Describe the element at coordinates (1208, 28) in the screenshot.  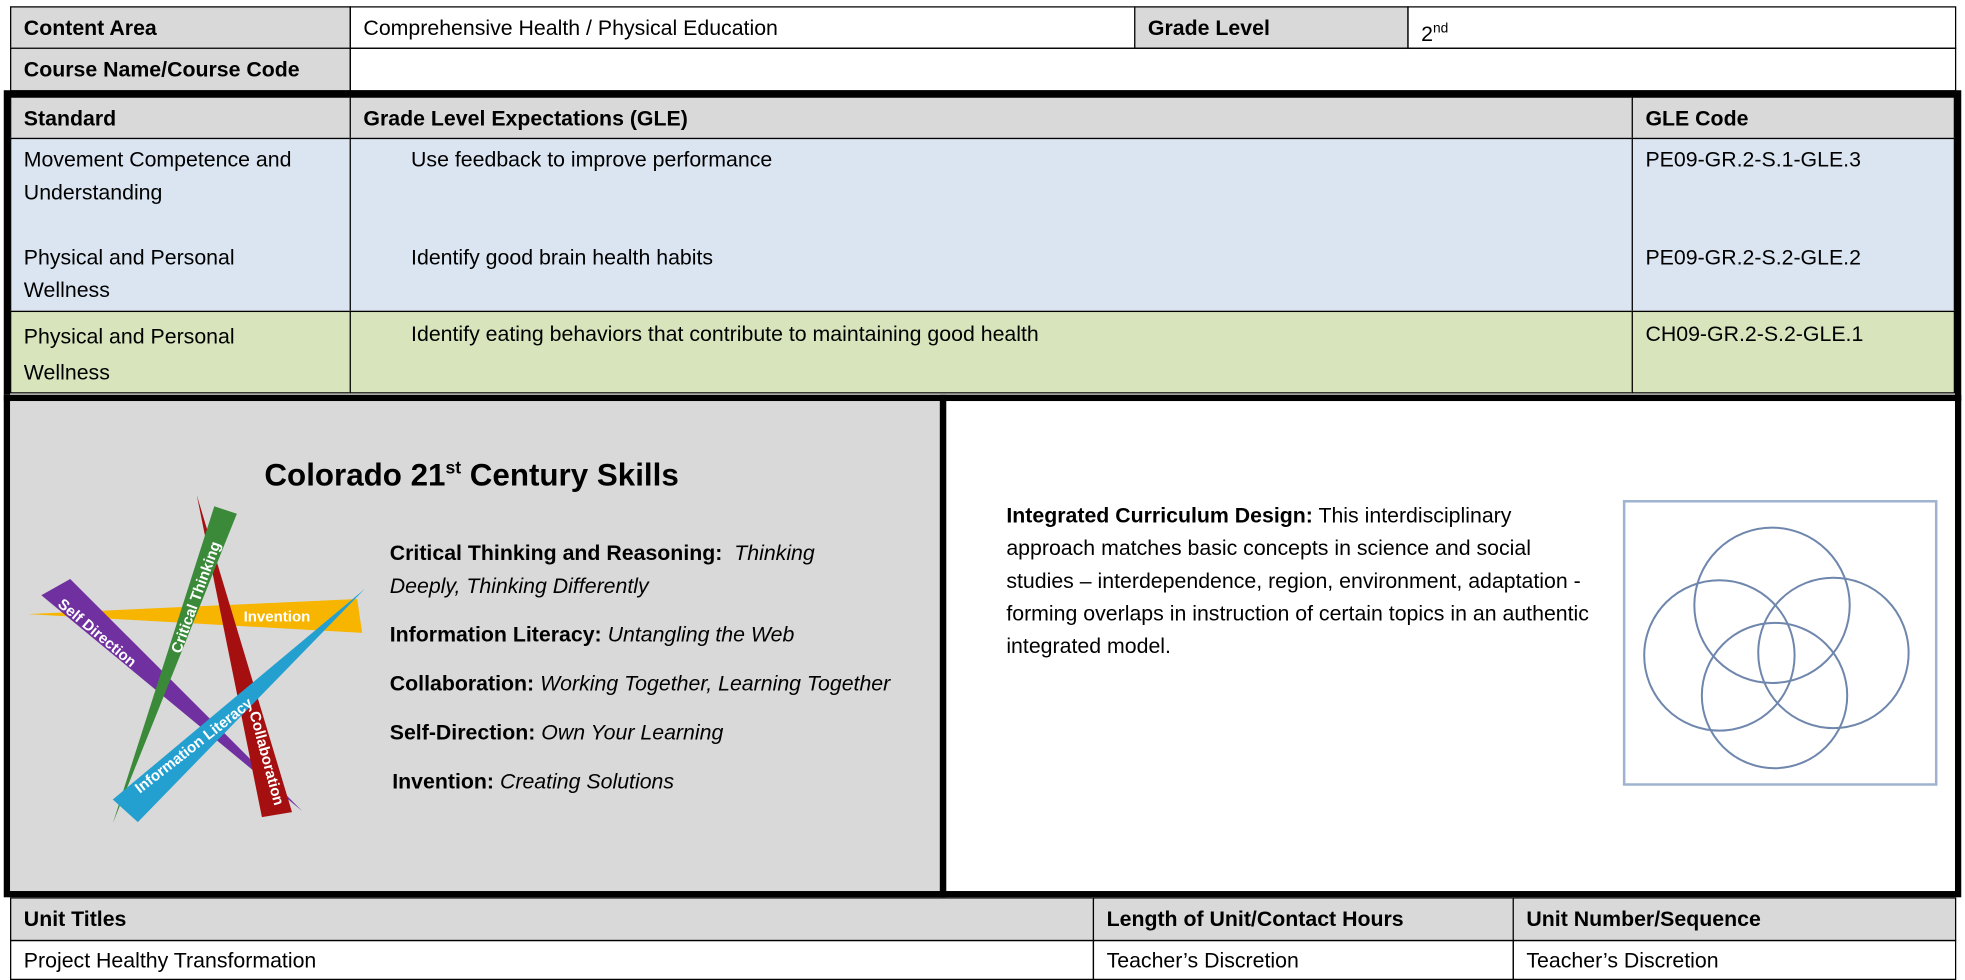
I see `label: Grade Level` at that location.